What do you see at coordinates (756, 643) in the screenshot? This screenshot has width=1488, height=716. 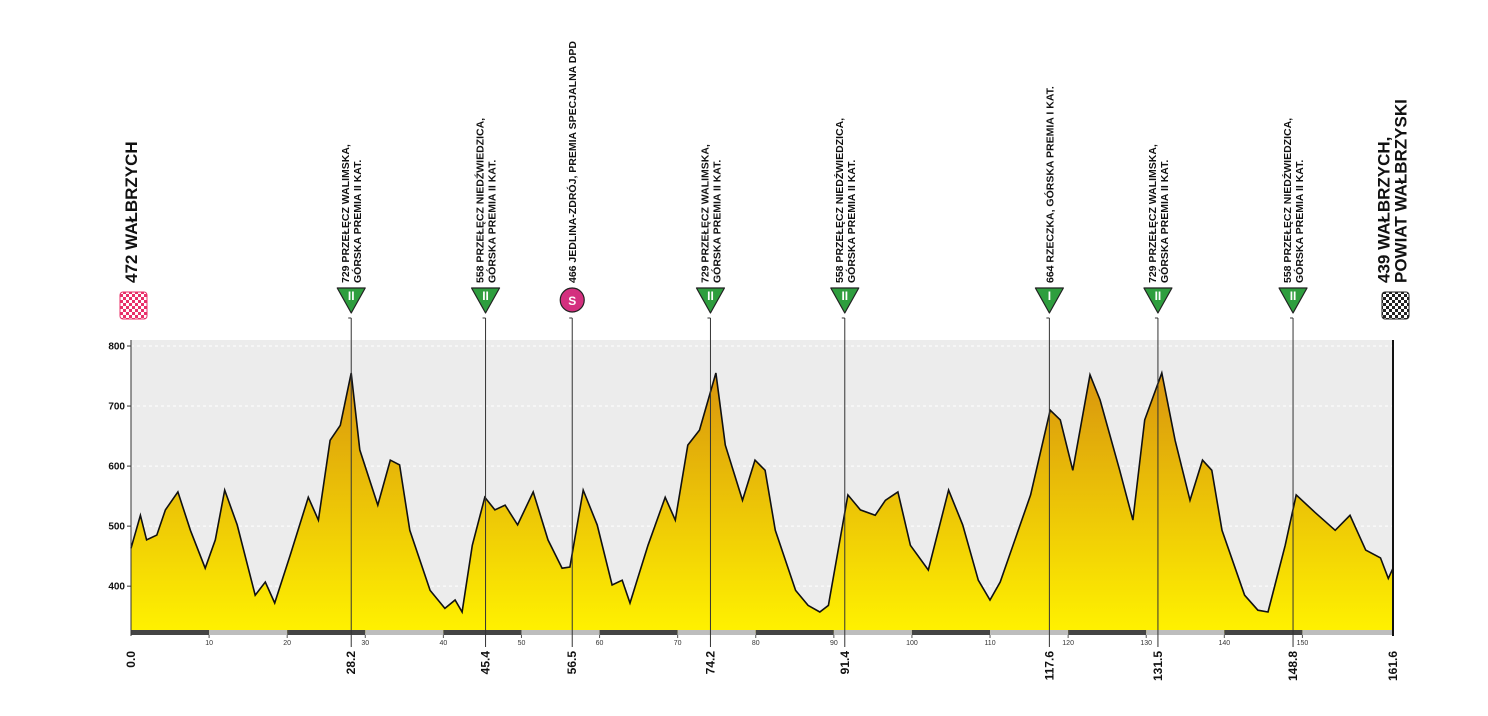 I see `x-tick-label: 80` at bounding box center [756, 643].